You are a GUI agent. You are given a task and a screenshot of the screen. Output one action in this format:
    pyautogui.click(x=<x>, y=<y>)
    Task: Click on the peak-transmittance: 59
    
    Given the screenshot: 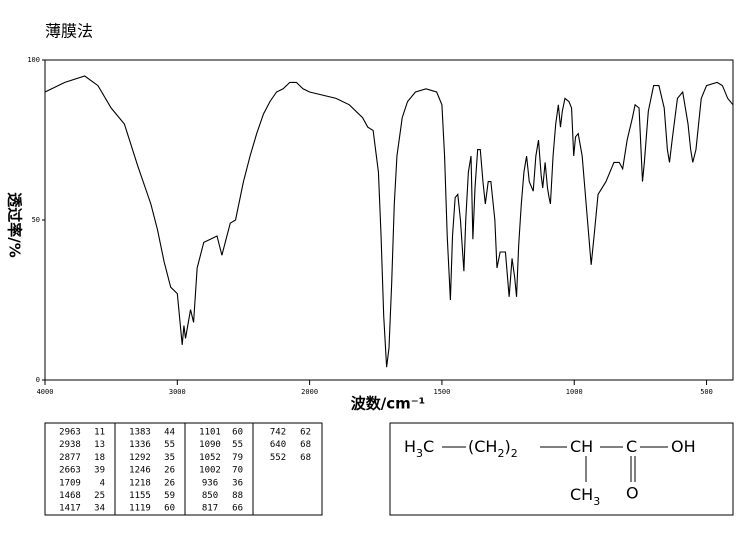 What is the action you would take?
    pyautogui.click(x=169, y=496)
    